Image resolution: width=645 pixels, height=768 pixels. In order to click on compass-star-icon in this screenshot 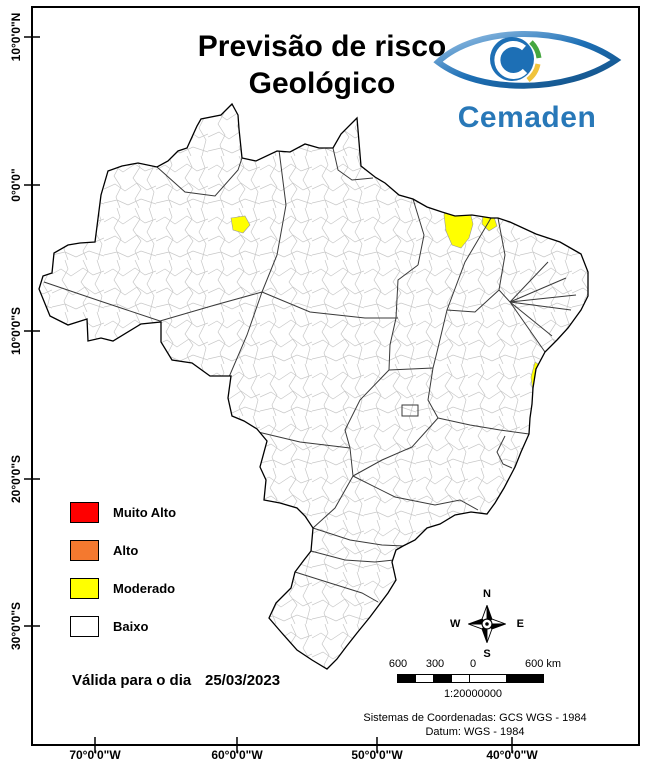, I will do `click(487, 624)`.